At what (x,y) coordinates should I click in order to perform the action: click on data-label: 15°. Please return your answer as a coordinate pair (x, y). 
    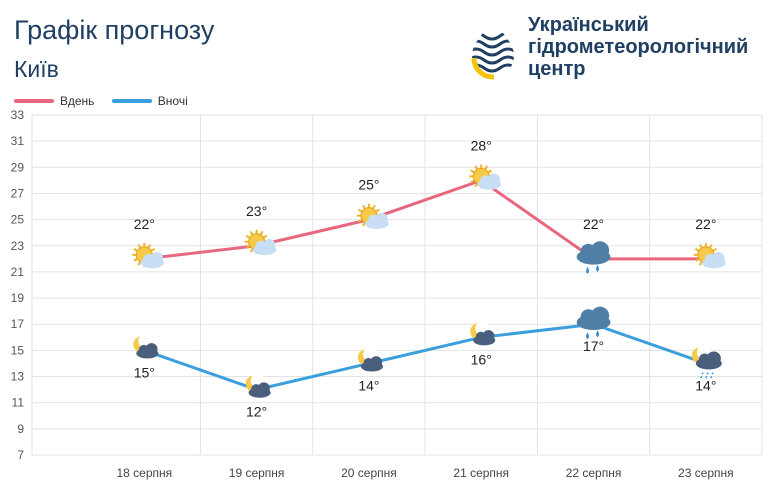
    Looking at the image, I should click on (144, 372).